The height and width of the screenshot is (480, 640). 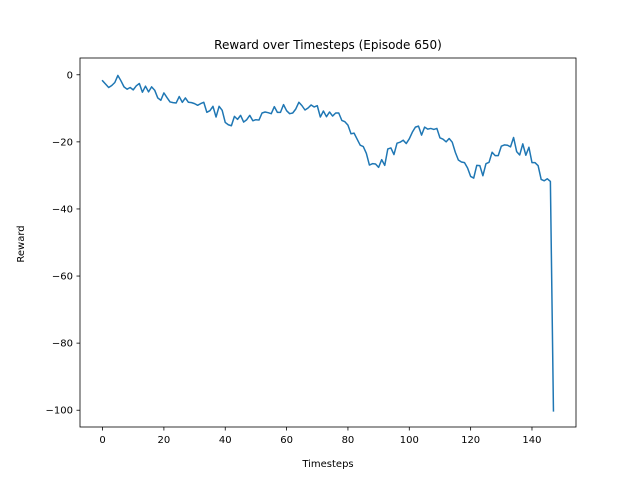 What do you see at coordinates (409, 440) in the screenshot?
I see `x-tick-label: 100` at bounding box center [409, 440].